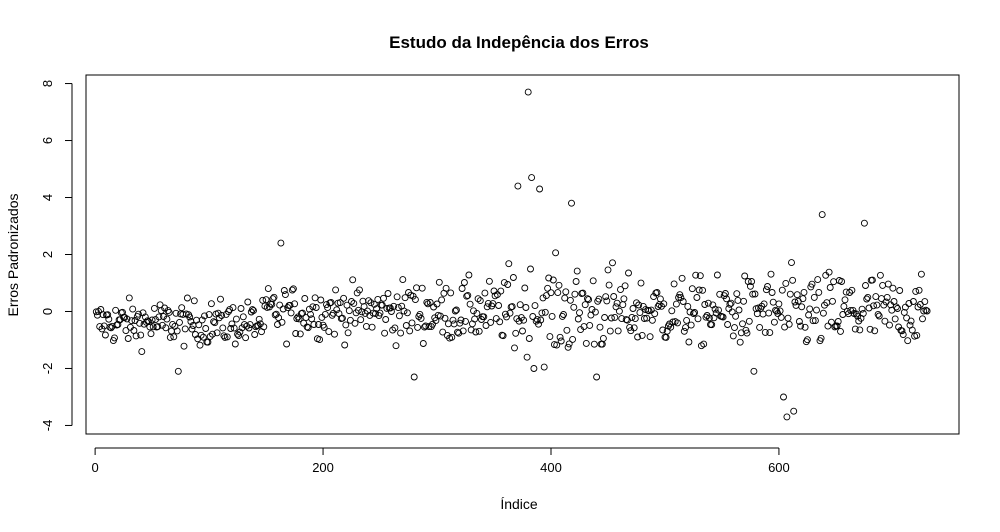  What do you see at coordinates (47, 83) in the screenshot?
I see `y-tick-label: 8` at bounding box center [47, 83].